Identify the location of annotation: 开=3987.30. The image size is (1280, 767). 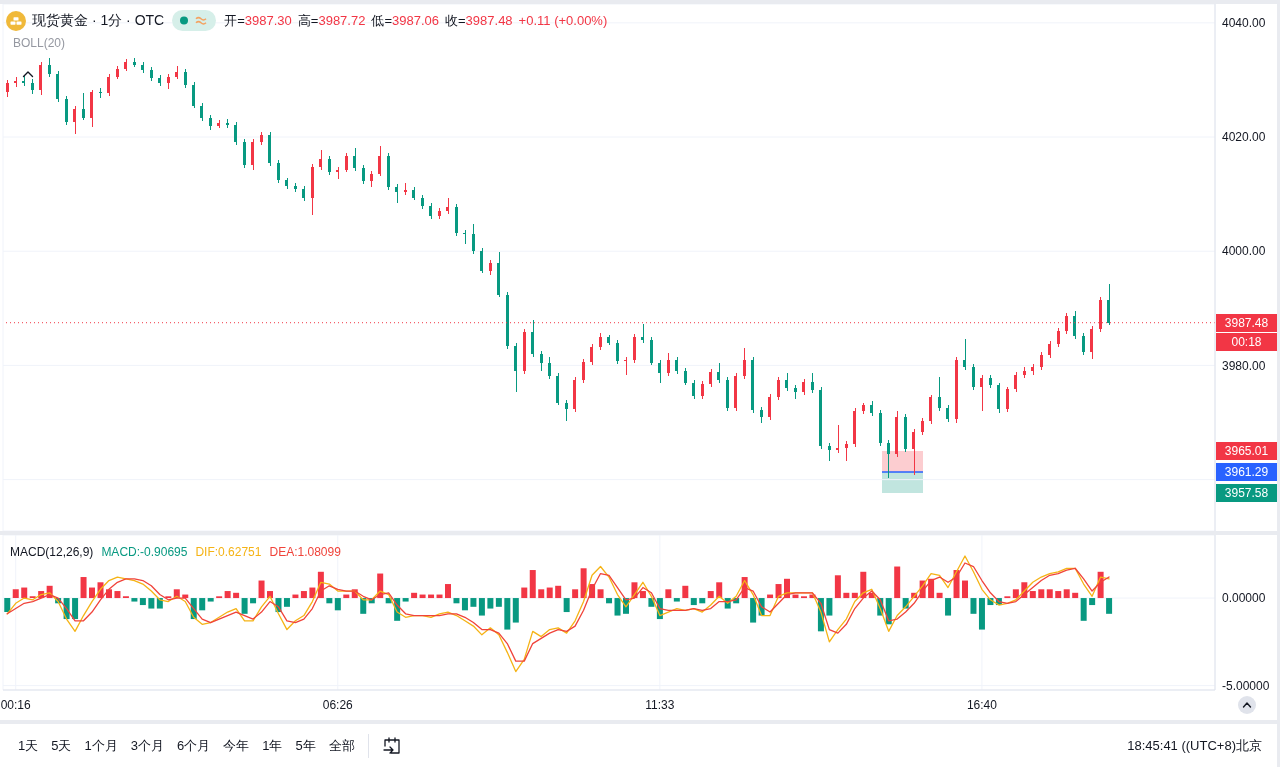
(258, 20).